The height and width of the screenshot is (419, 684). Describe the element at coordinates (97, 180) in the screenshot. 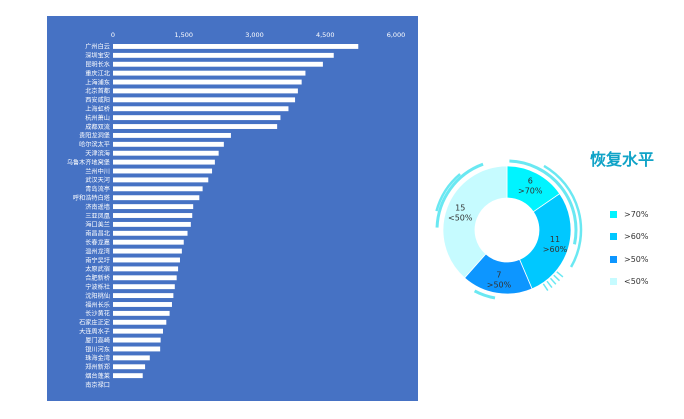

I see `category-label: 武汉天河` at that location.